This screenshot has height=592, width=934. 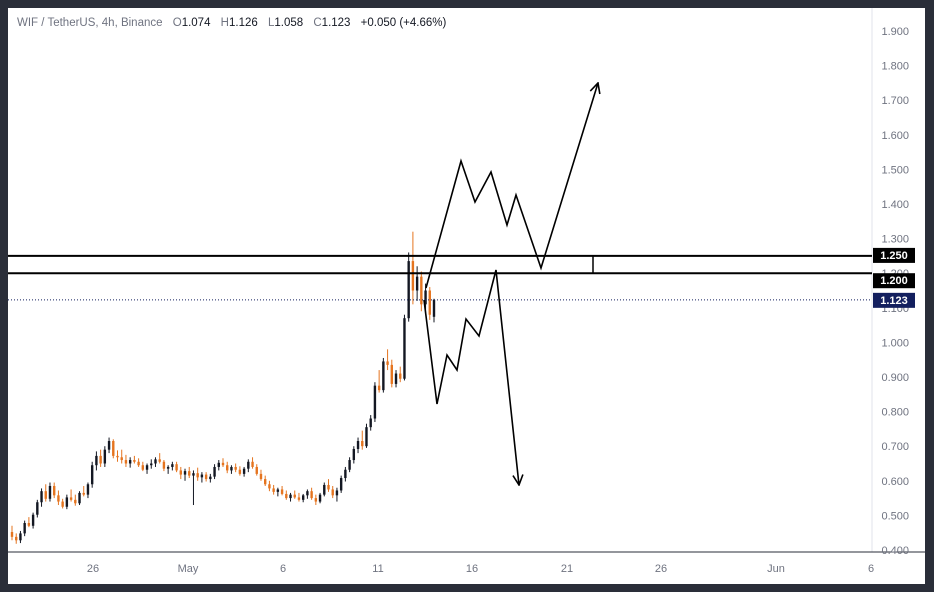 What do you see at coordinates (895, 343) in the screenshot?
I see `price-tick-label: 1.000` at bounding box center [895, 343].